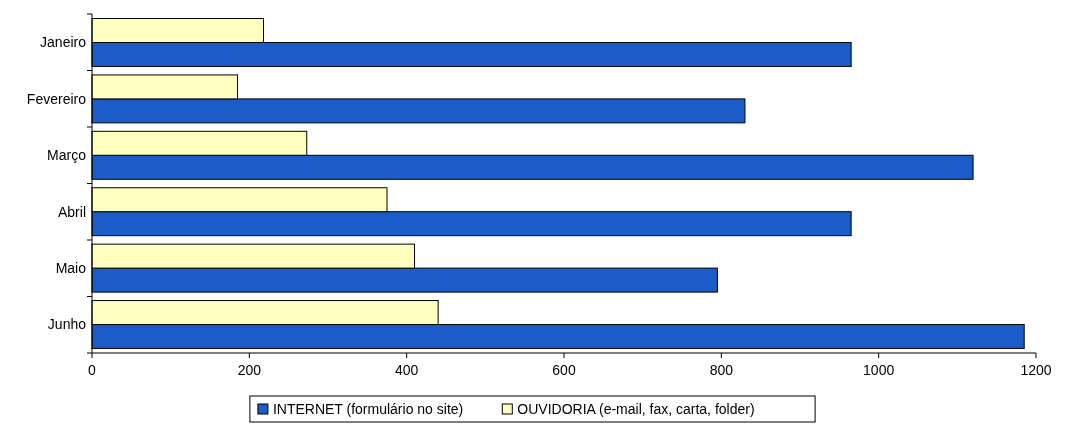 The image size is (1065, 439). Describe the element at coordinates (636, 408) in the screenshot. I see `legend-label: OUVIDORIA (e-mail, fax, carta, folder)` at that location.